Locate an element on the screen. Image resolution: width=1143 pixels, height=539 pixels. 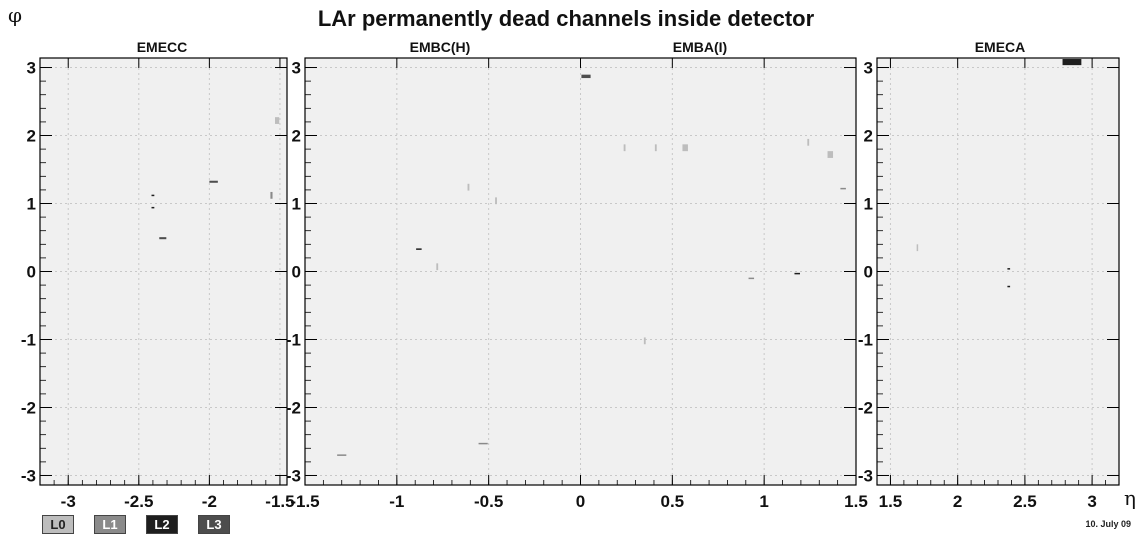
x-tick-label: -3 is located at coordinates (68, 501).